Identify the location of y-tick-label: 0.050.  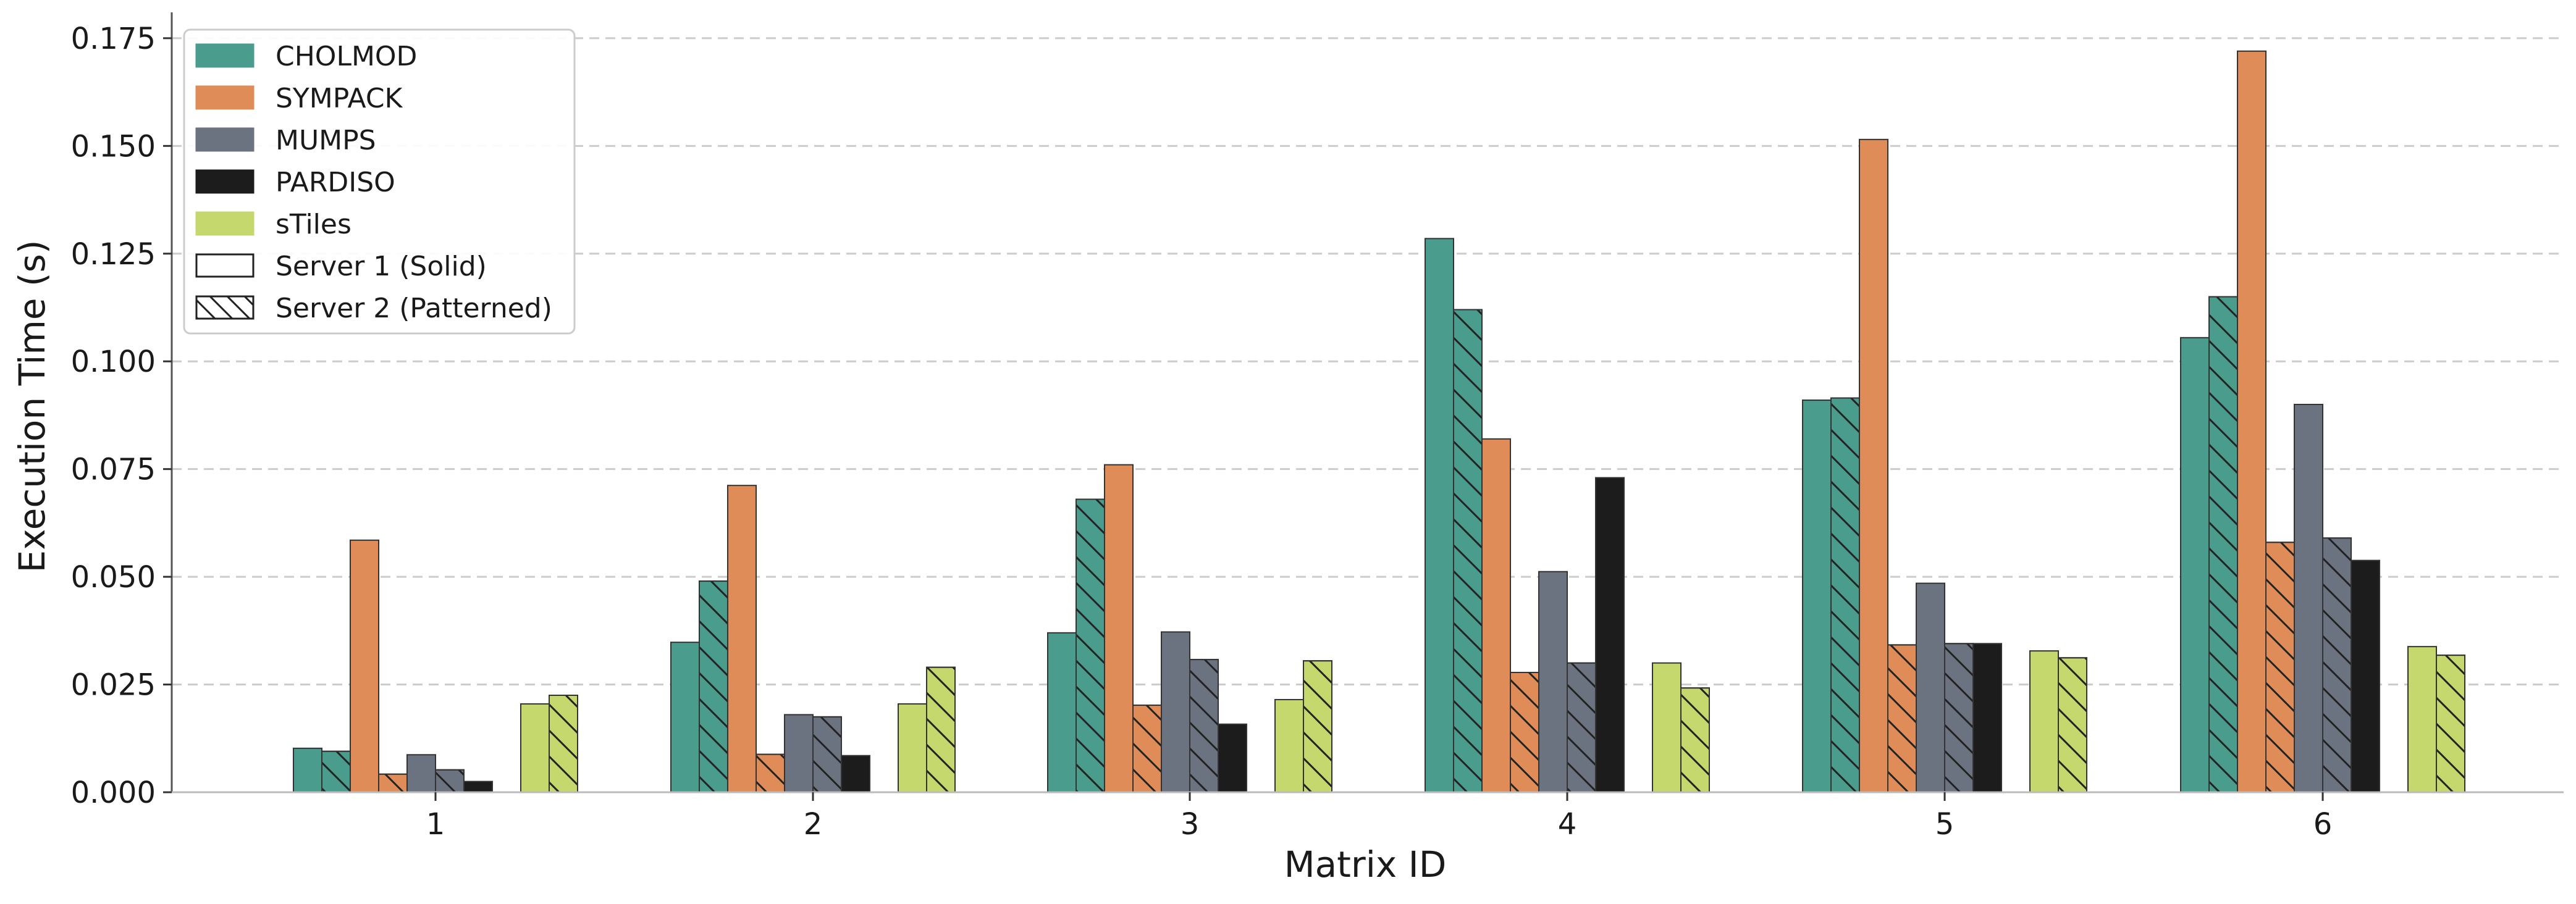
(113, 577).